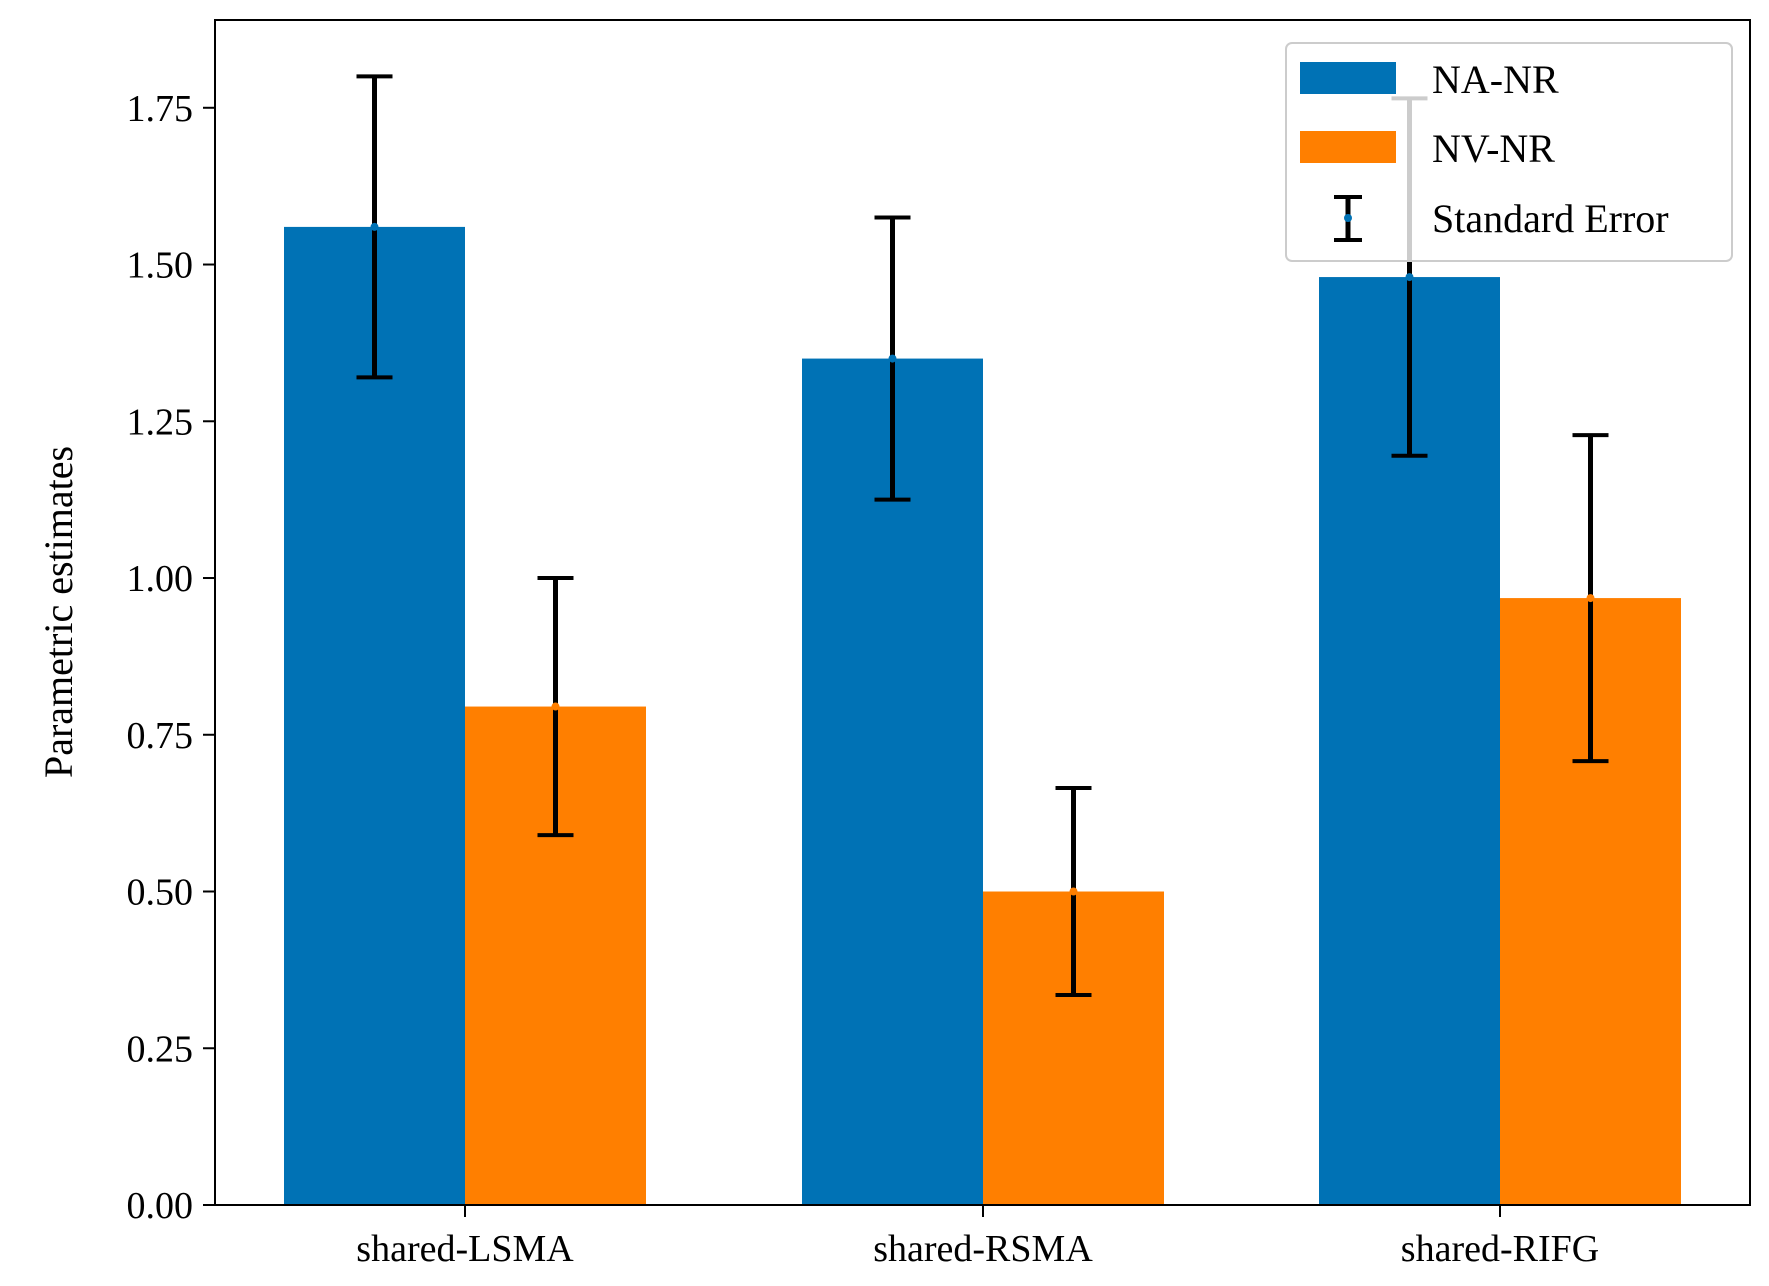  I want to click on legend-error-bar-icon, so click(1348, 218).